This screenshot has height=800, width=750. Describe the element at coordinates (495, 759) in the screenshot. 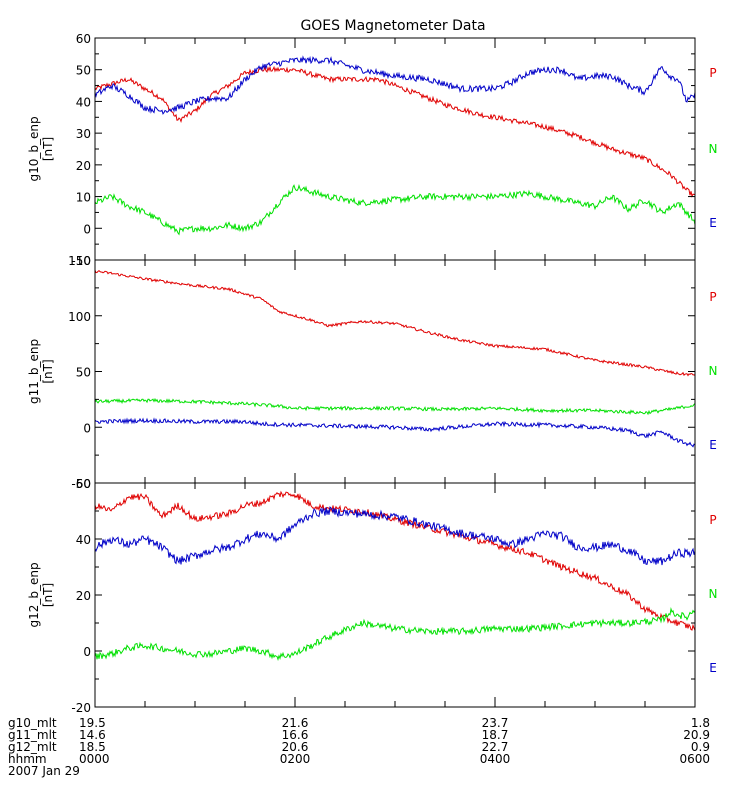

I see `footer-value: 0400` at that location.